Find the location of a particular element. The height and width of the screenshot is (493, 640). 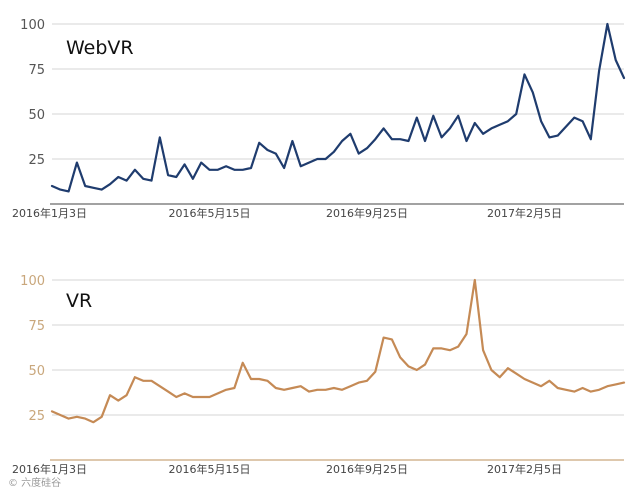

y-tick-label: 100 is located at coordinates (32, 281).